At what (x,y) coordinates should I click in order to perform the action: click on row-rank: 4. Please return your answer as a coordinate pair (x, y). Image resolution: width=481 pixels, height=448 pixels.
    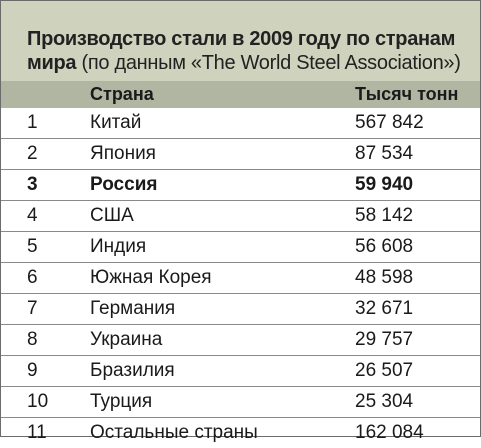
    Looking at the image, I should click on (32, 215).